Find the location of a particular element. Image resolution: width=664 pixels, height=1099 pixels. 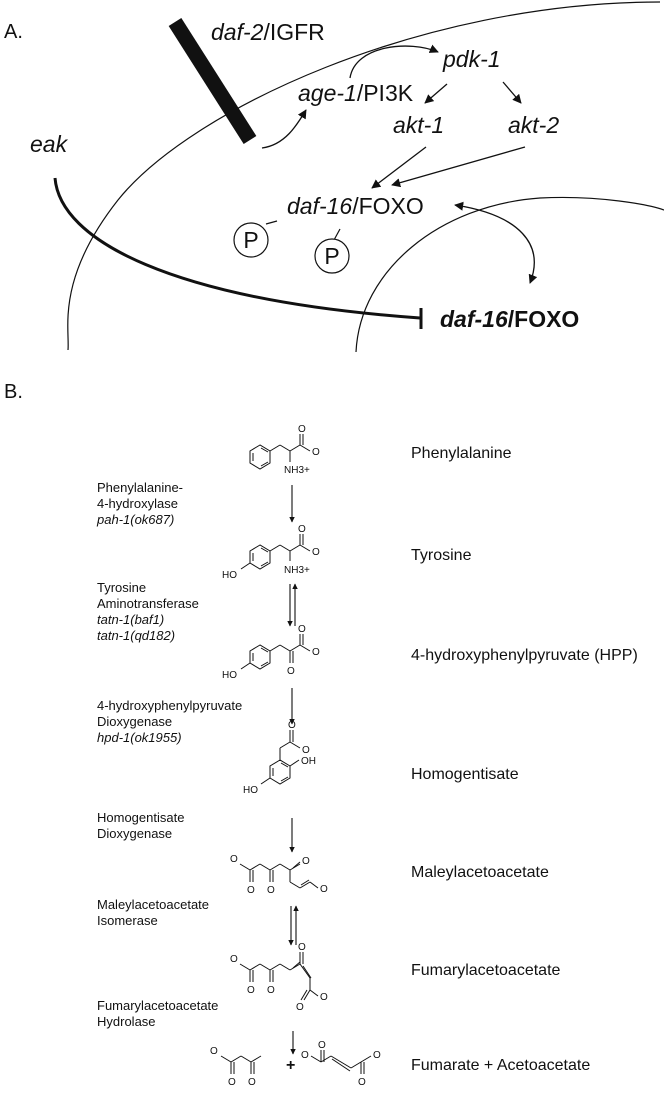

phe-ammonium: NH3+ is located at coordinates (297, 470).